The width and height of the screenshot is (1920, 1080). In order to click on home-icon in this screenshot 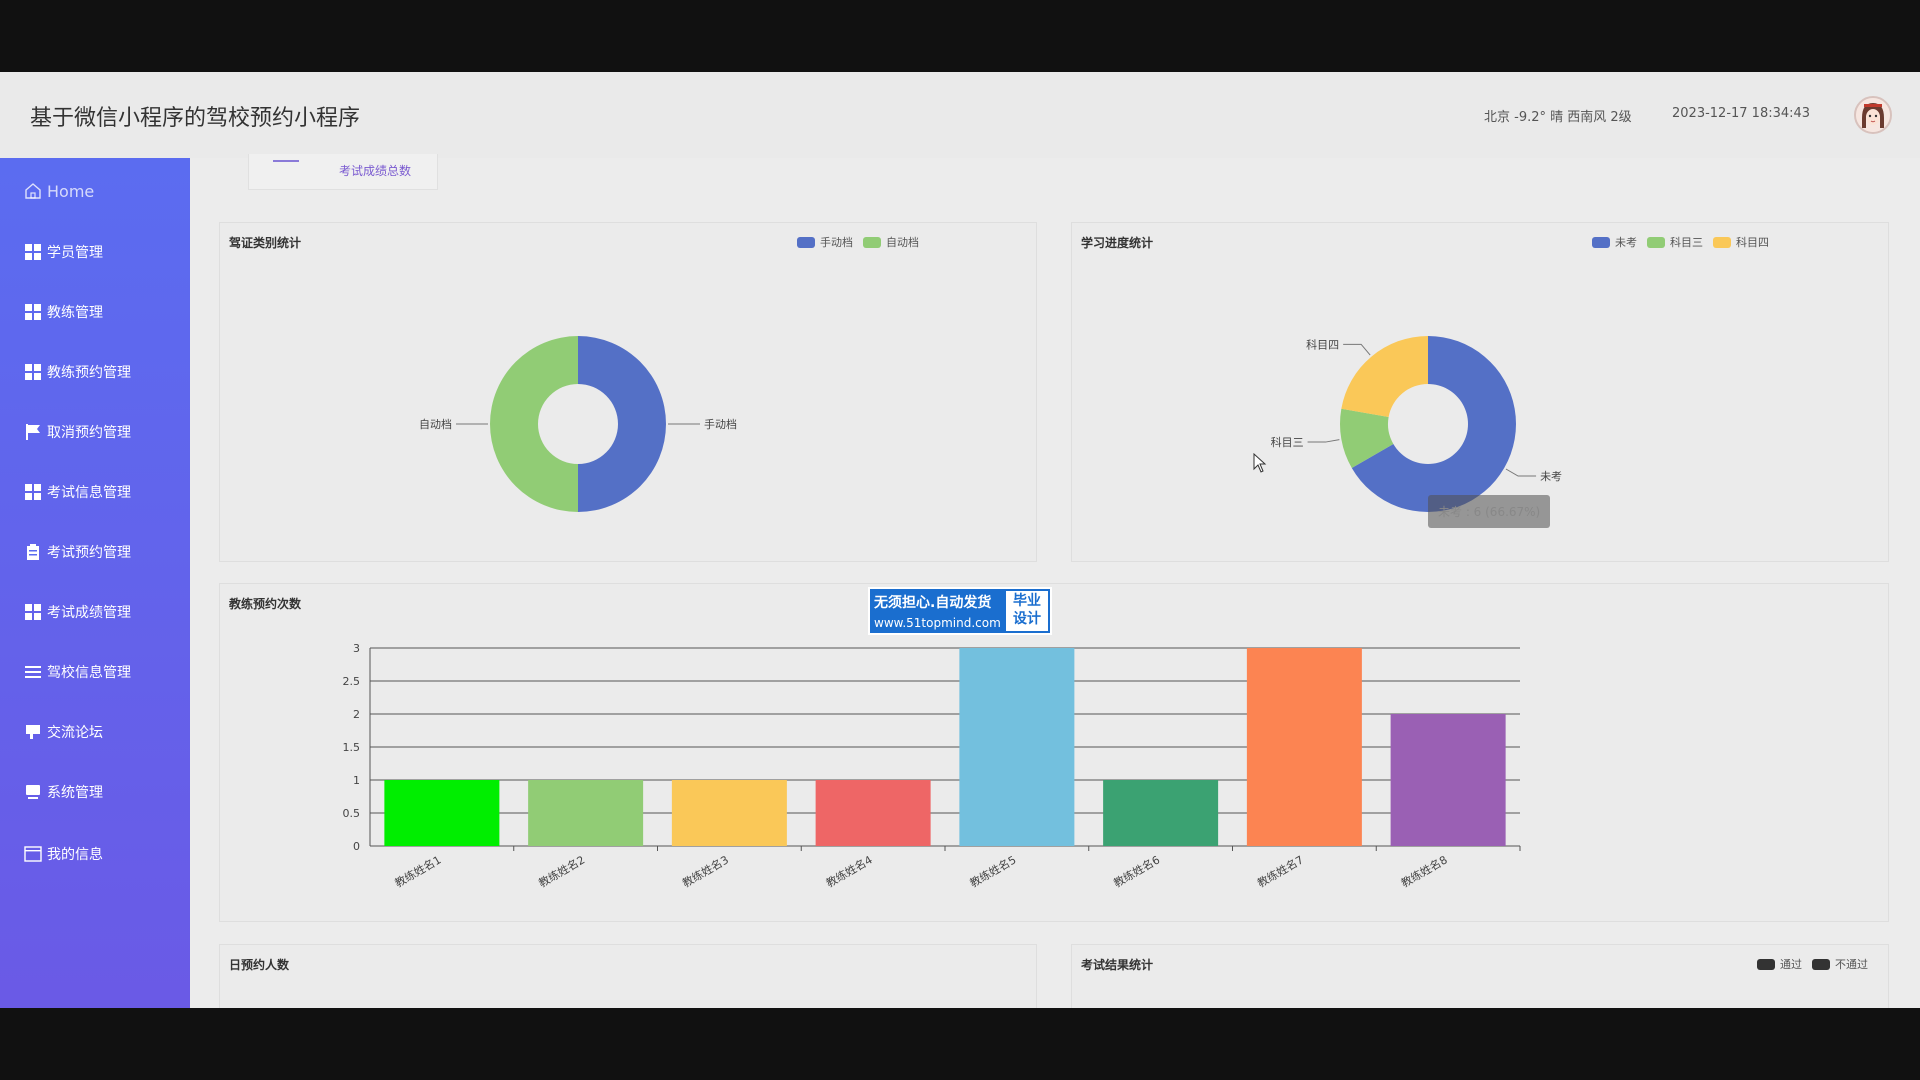, I will do `click(33, 191)`.